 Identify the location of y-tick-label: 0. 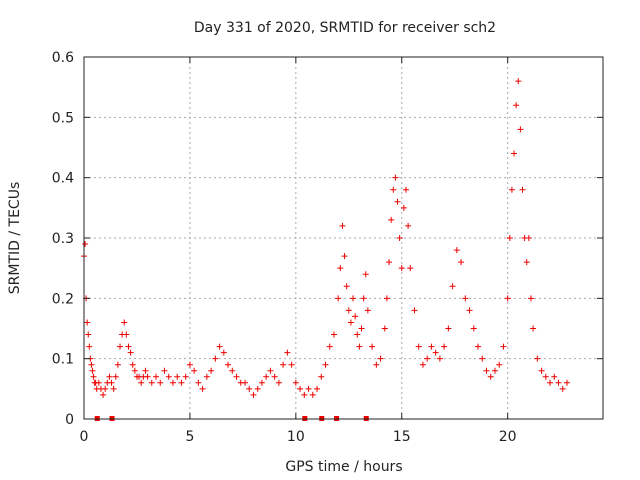
(69, 420).